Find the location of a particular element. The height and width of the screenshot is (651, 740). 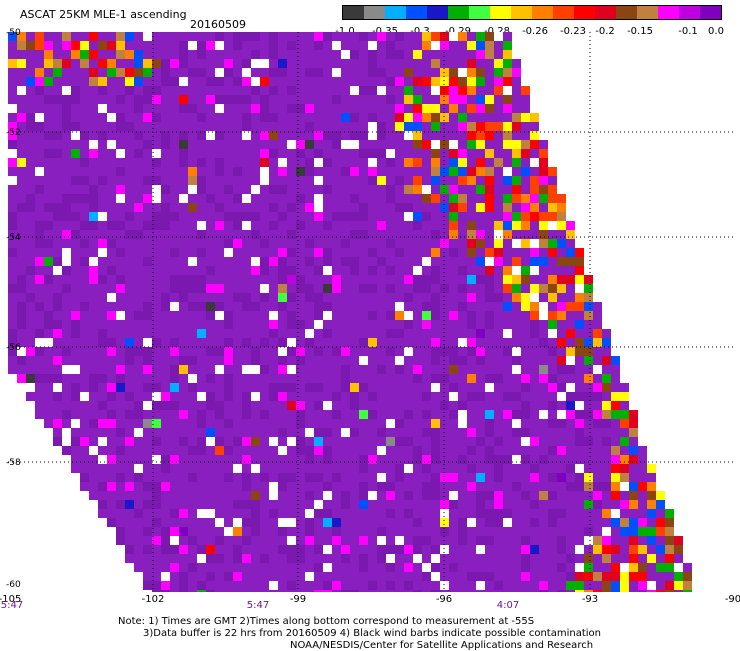

color-scale-tick-label: -0.1 is located at coordinates (688, 31).